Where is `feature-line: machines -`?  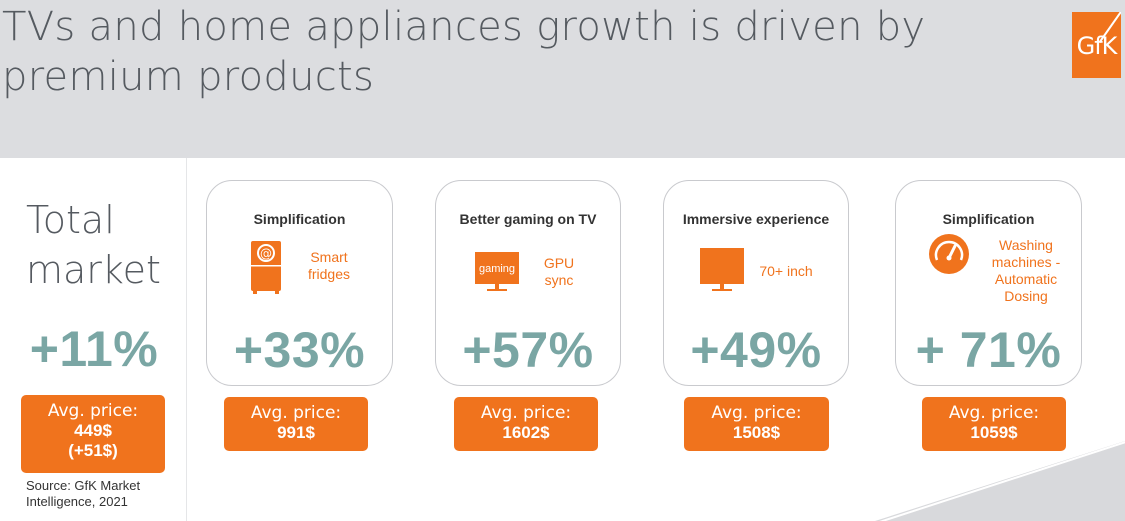
feature-line: machines - is located at coordinates (1026, 262).